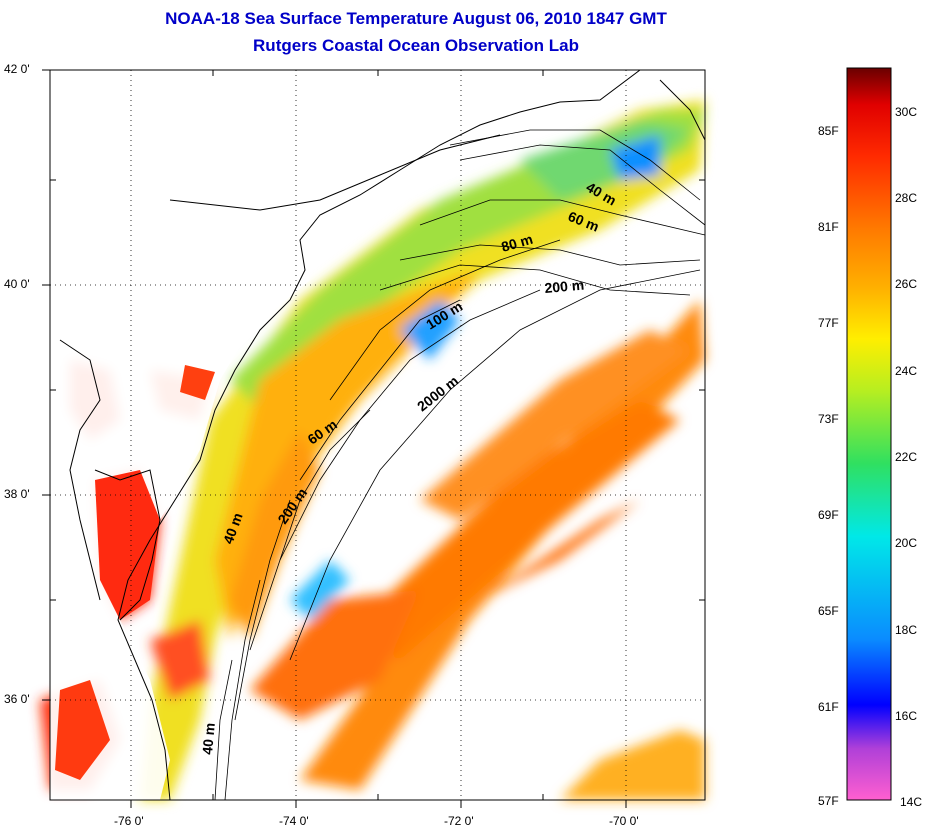 The height and width of the screenshot is (832, 928). What do you see at coordinates (17, 69) in the screenshot?
I see `lat-label: 42 0'` at bounding box center [17, 69].